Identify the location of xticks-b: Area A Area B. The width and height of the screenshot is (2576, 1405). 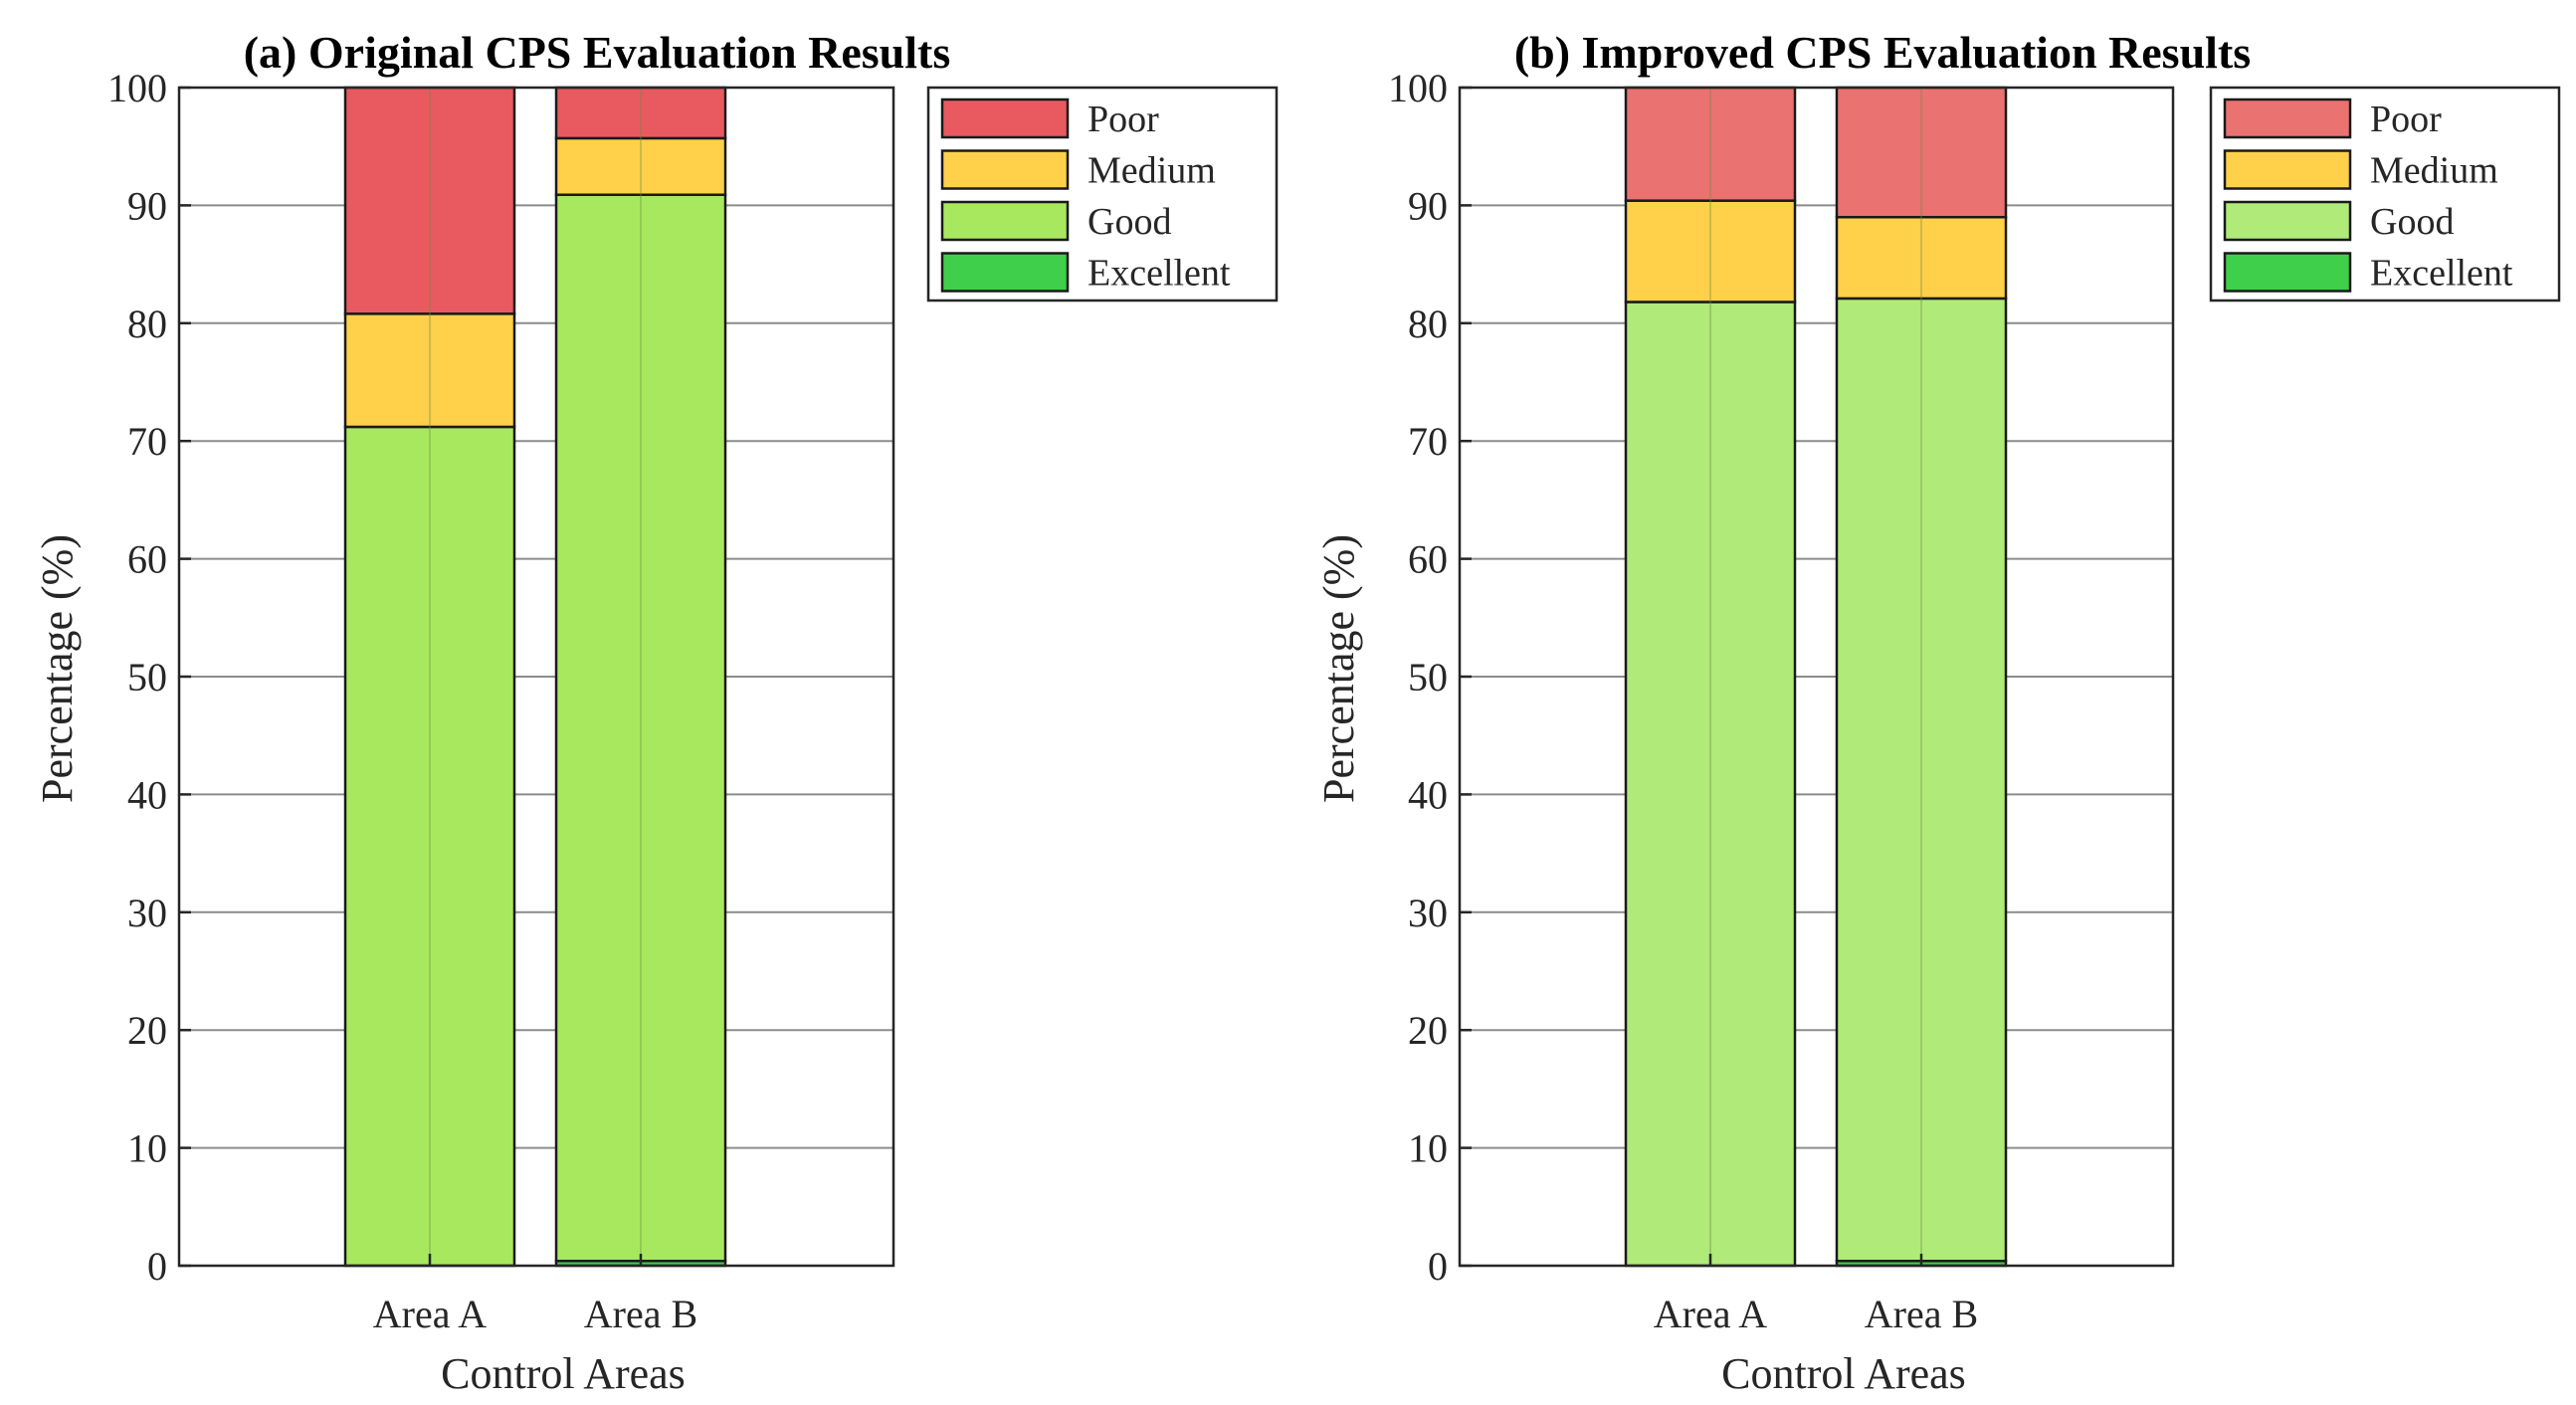
(1816, 1295).